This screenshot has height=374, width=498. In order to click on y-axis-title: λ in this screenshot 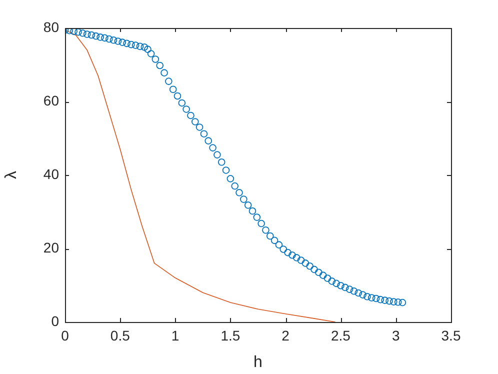, I will do `click(11, 175)`.